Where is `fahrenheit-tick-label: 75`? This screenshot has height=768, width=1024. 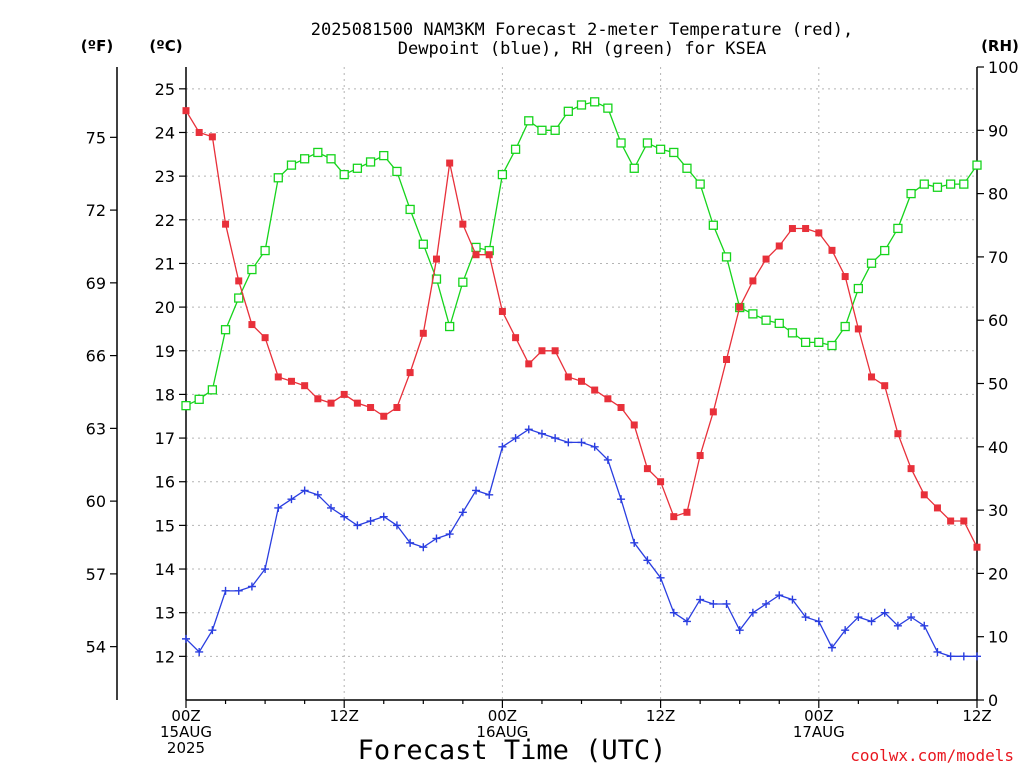 fahrenheit-tick-label: 75 is located at coordinates (96, 137).